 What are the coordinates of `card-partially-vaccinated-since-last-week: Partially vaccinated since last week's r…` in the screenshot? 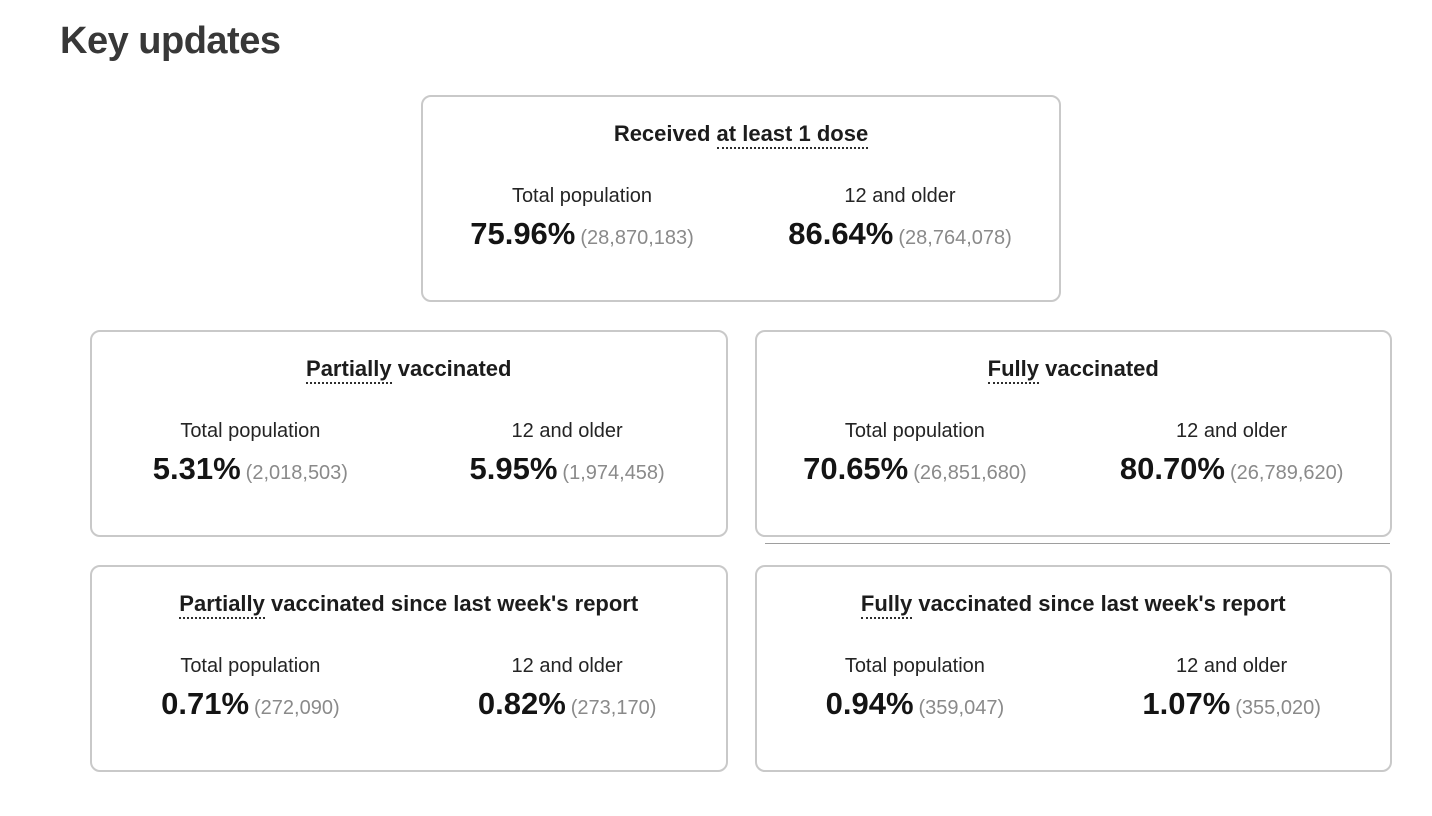 It's located at (409, 668).